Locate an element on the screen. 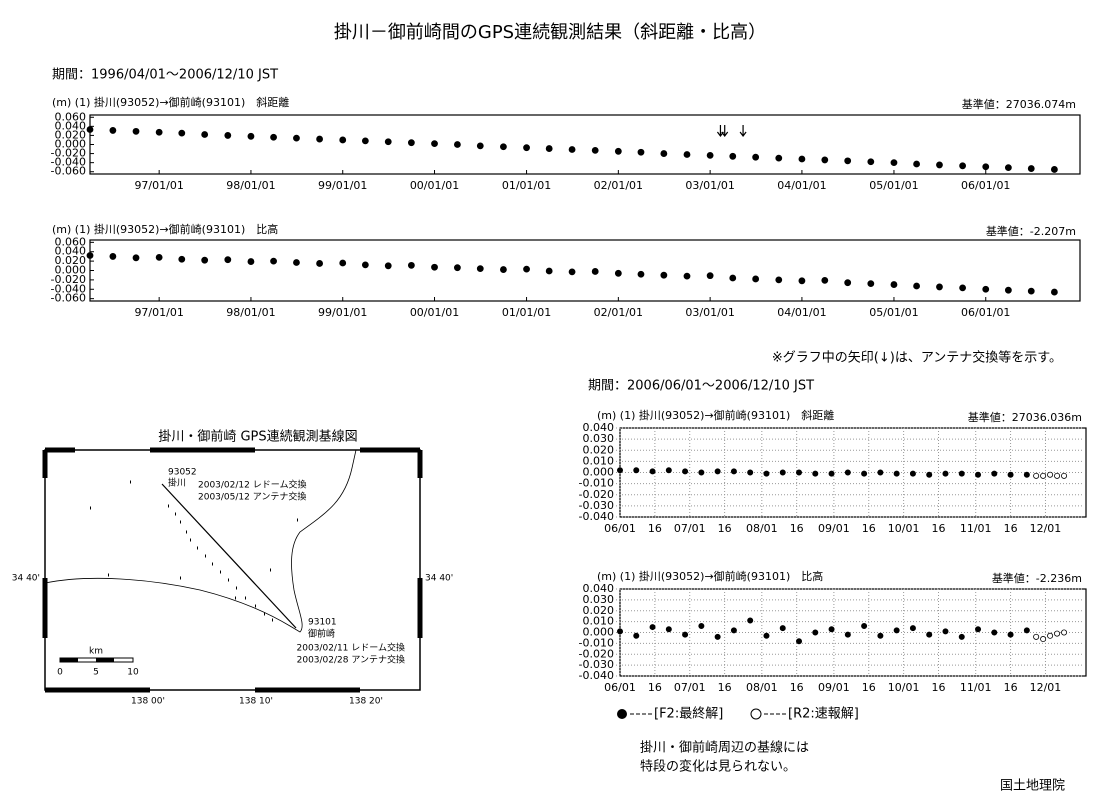  map-title: 掛川・御前崎 GPS連続観測基線図 is located at coordinates (257, 437).